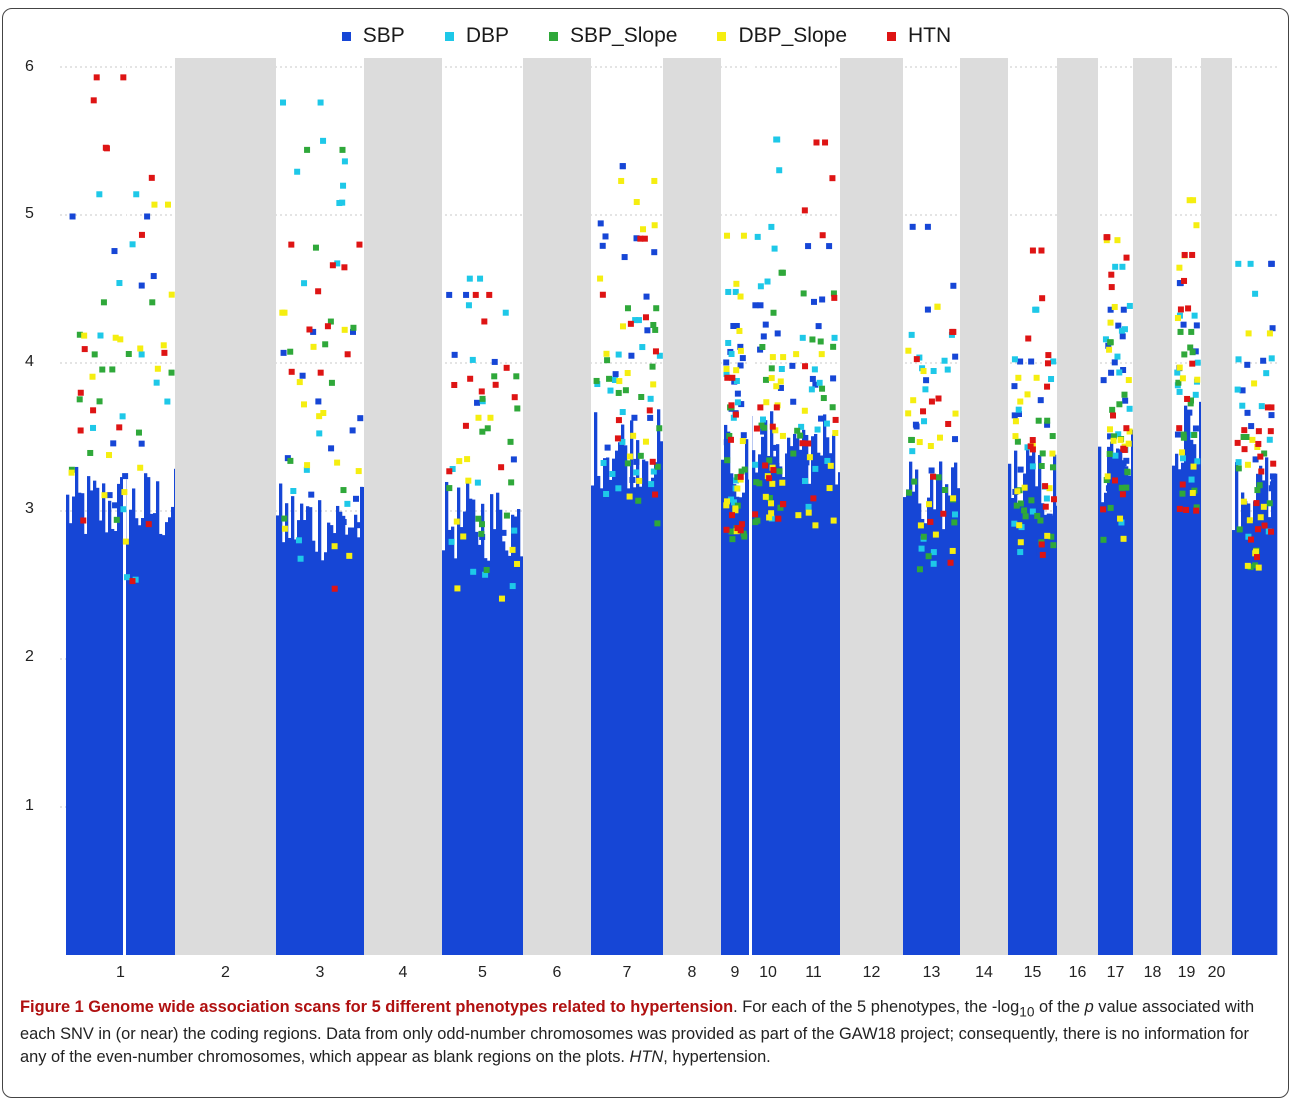 The height and width of the screenshot is (1107, 1293). I want to click on y-tick-label-4: 4, so click(29, 361).